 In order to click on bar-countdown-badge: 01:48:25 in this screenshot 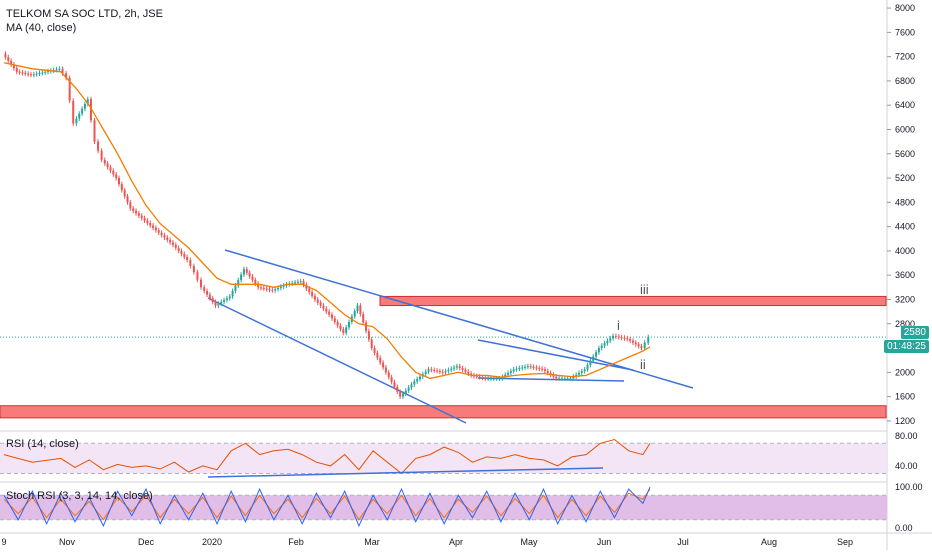, I will do `click(906, 346)`.